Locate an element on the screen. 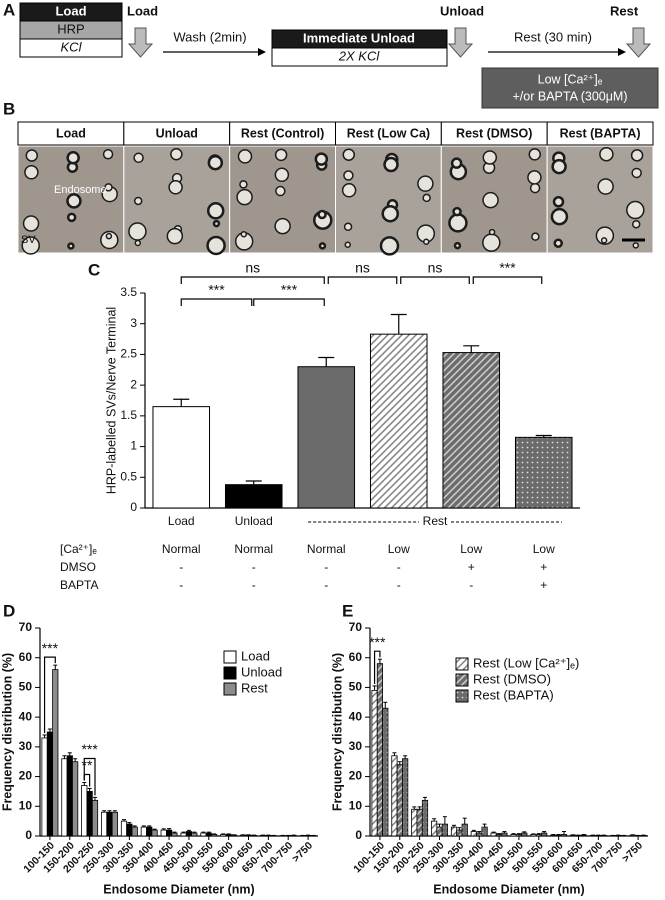 The width and height of the screenshot is (665, 900). panel-label: D is located at coordinates (9, 610).